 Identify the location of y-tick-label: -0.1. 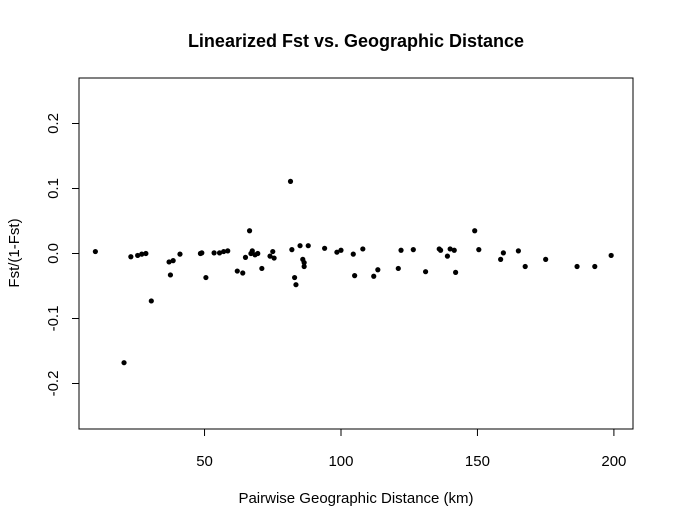
(53, 319).